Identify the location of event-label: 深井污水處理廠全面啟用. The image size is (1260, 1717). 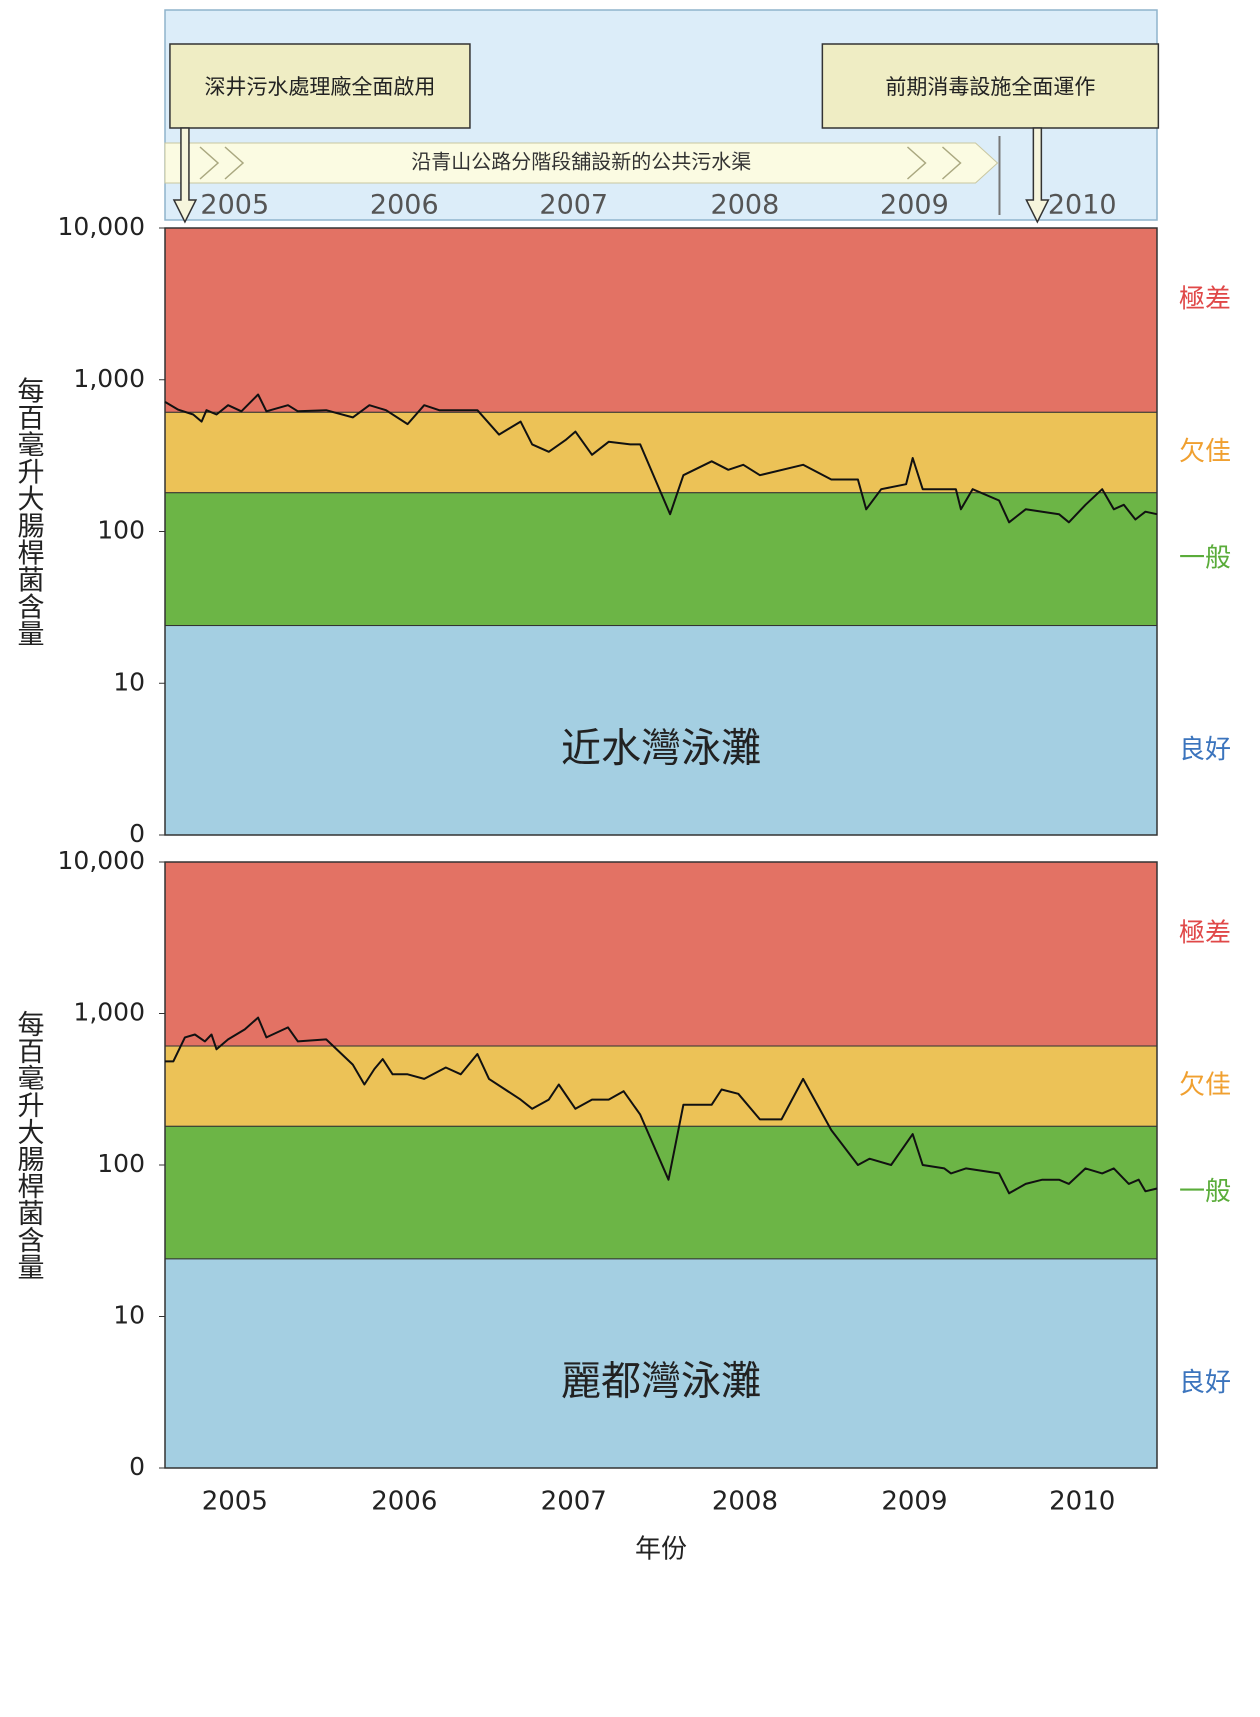
(319, 87).